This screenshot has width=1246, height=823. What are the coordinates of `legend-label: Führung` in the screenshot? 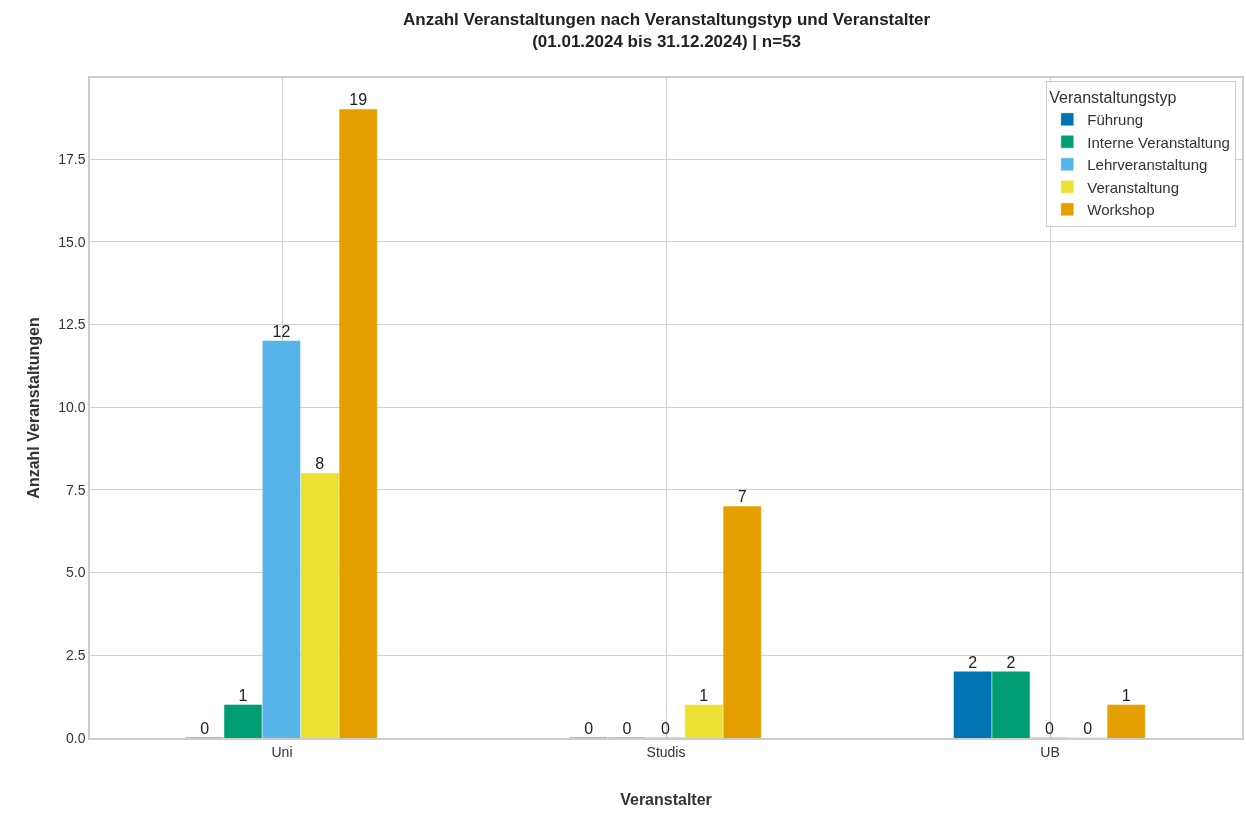 It's located at (1115, 120).